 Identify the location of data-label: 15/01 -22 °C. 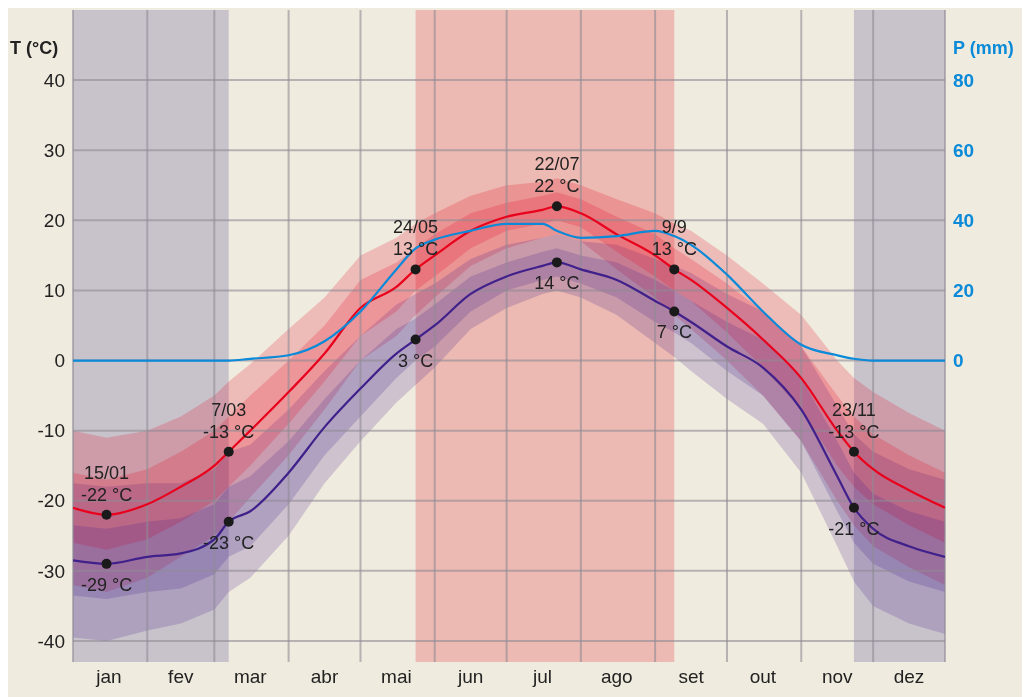
(106, 483).